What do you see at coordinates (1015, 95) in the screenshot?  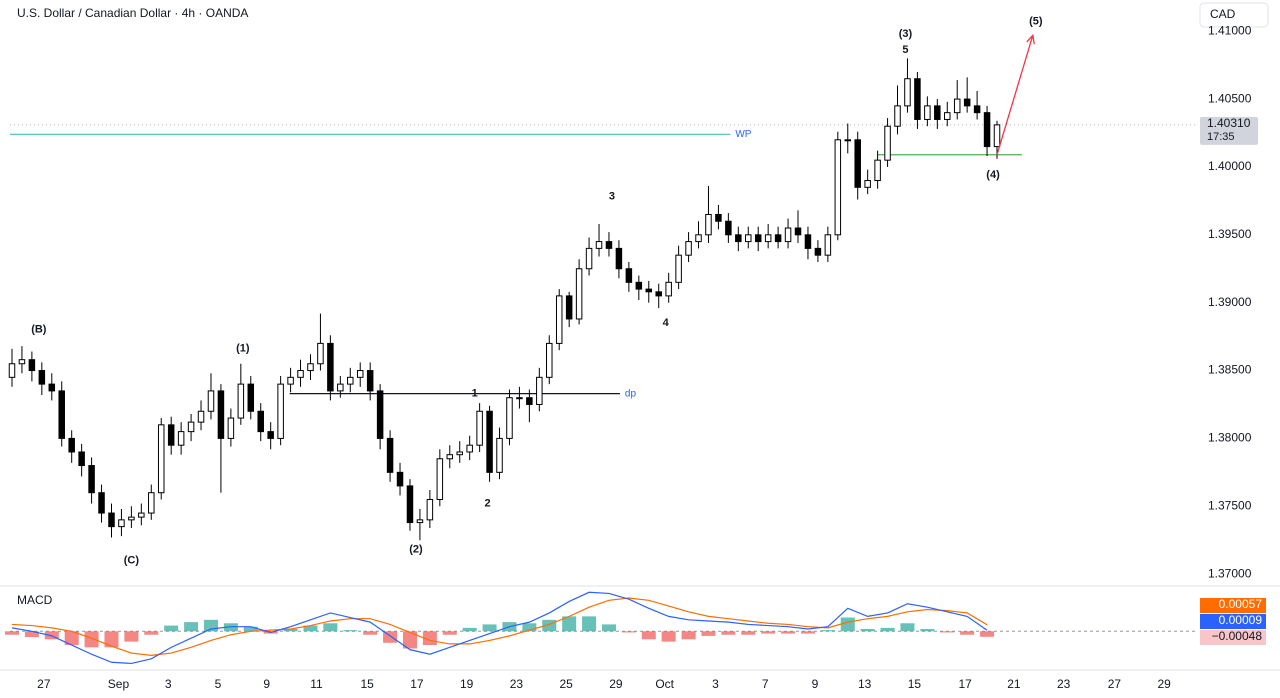 I see `projection-arrow` at bounding box center [1015, 95].